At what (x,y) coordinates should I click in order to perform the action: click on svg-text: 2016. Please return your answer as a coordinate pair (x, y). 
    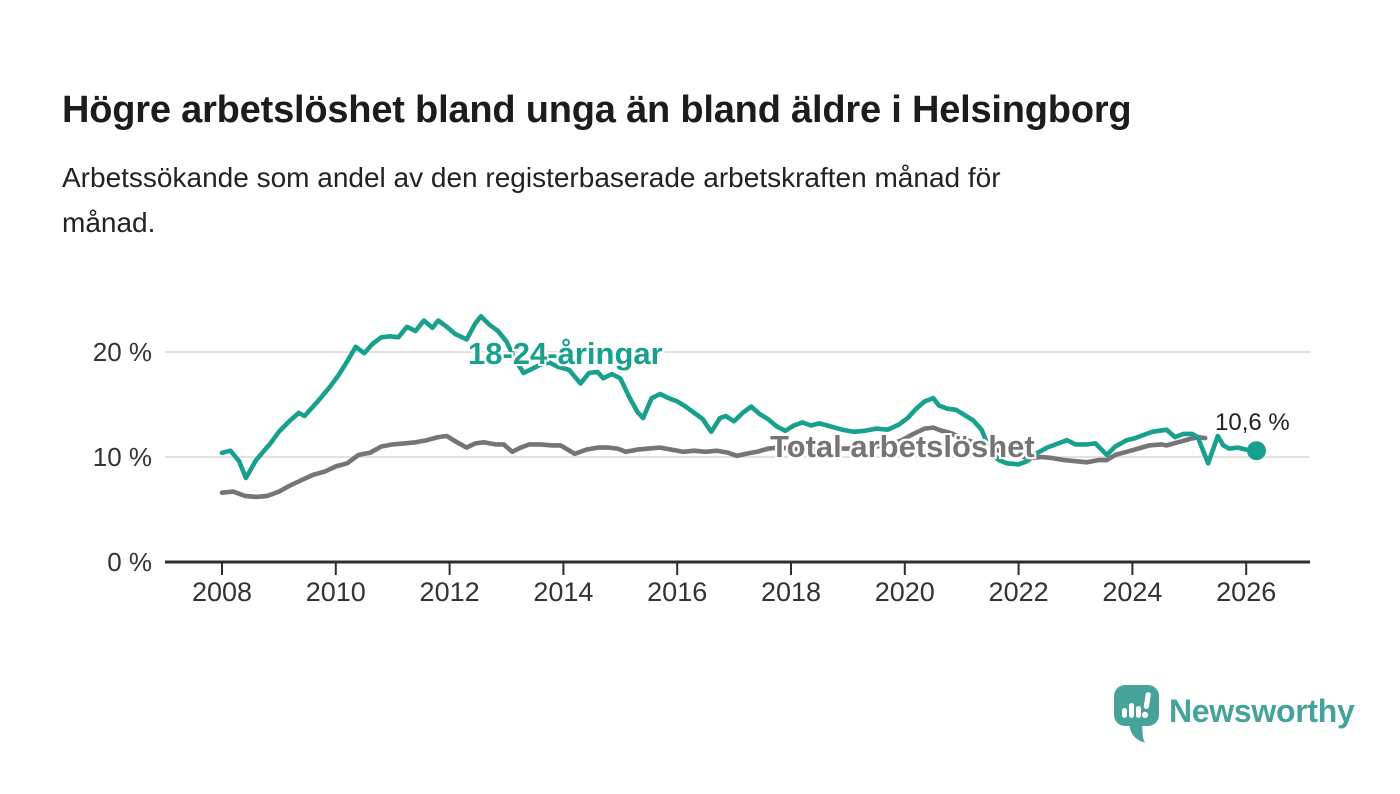
    Looking at the image, I should click on (677, 592).